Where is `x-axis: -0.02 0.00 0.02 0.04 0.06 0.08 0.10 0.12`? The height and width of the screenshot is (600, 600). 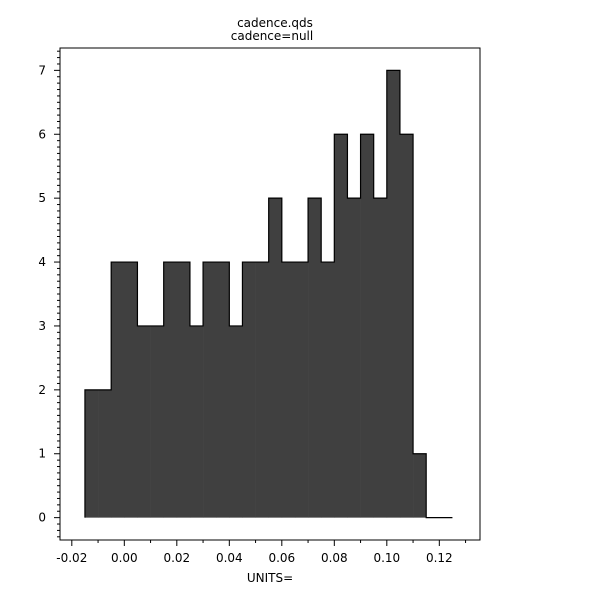
x-axis: -0.02 0.00 0.02 0.04 0.06 0.08 0.10 0.12 is located at coordinates (261, 552).